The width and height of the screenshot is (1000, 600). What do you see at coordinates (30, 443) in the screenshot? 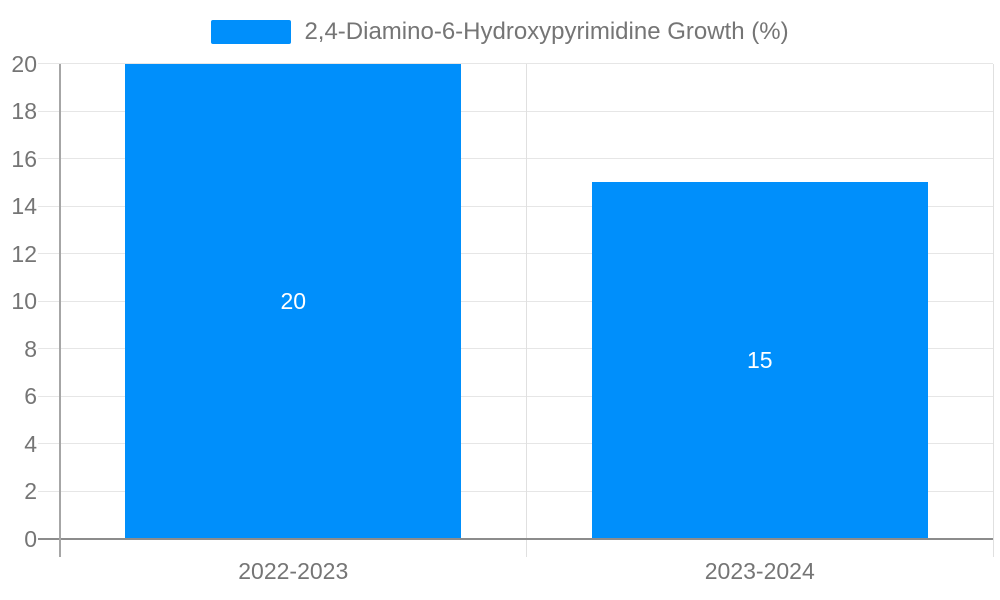
I see `y-axis-tick-label: 4` at bounding box center [30, 443].